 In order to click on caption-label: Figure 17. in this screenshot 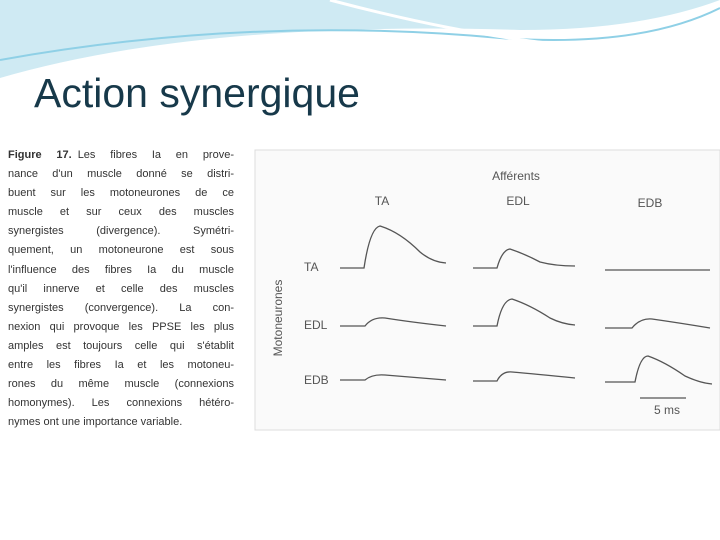, I will do `click(40, 155)`.